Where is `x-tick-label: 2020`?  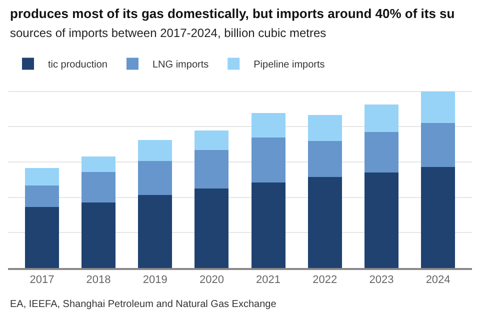
x-tick-label: 2020 is located at coordinates (211, 280).